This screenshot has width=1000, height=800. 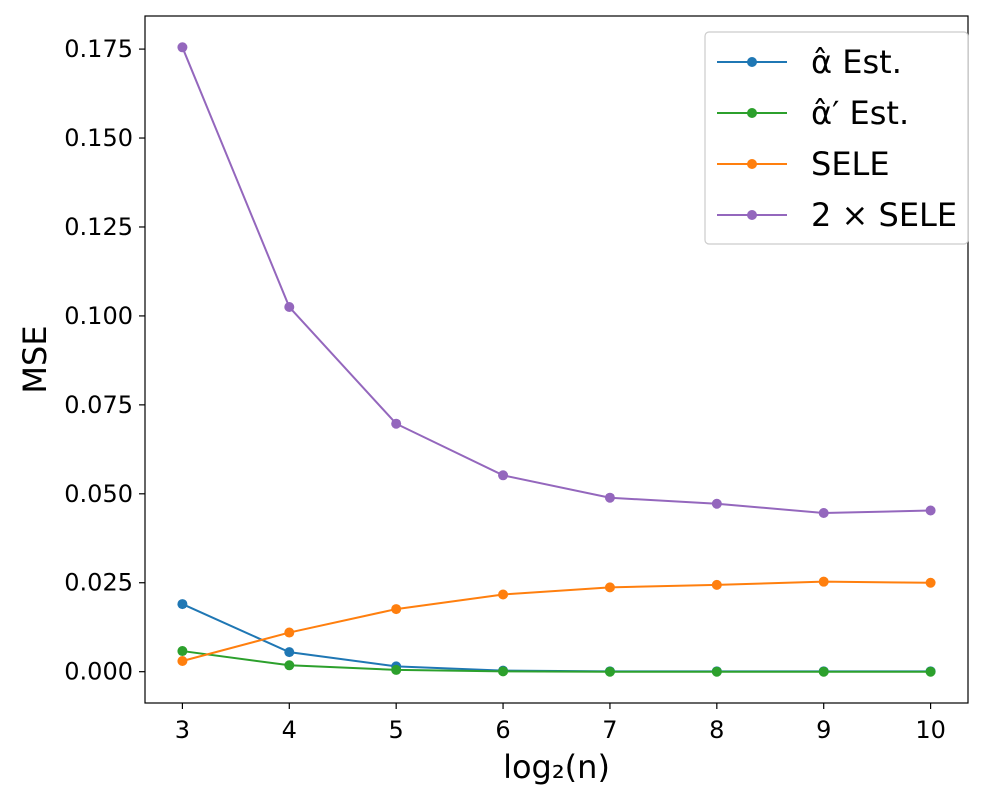 What do you see at coordinates (98, 583) in the screenshot?
I see `y-tick-label: 0.025` at bounding box center [98, 583].